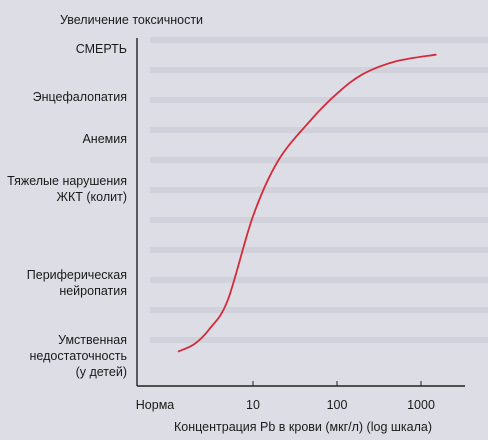 This screenshot has width=488, height=440. What do you see at coordinates (67, 189) in the screenshot?
I see `y-tick-label: Тяжелые нарушения ЖКТ (колит)` at bounding box center [67, 189].